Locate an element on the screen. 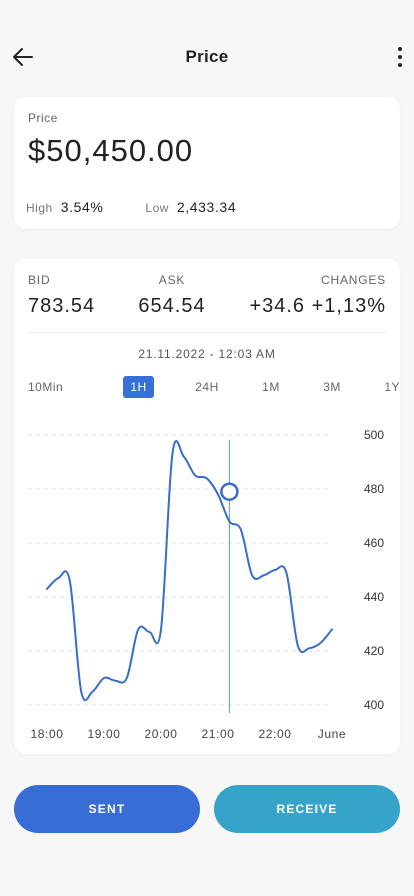  chart-crosshair-point is located at coordinates (229, 491).